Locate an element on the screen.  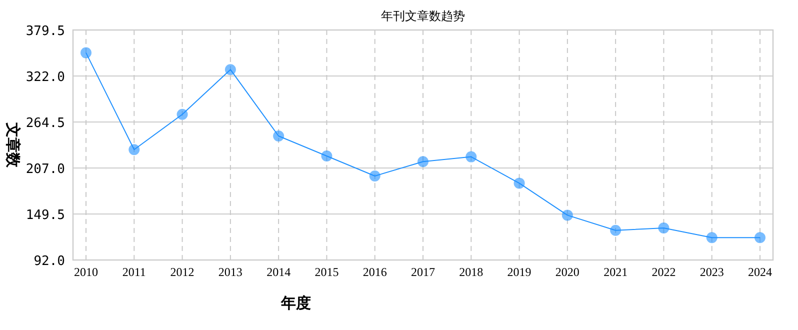
x-tick-label: 2012 is located at coordinates (182, 272).